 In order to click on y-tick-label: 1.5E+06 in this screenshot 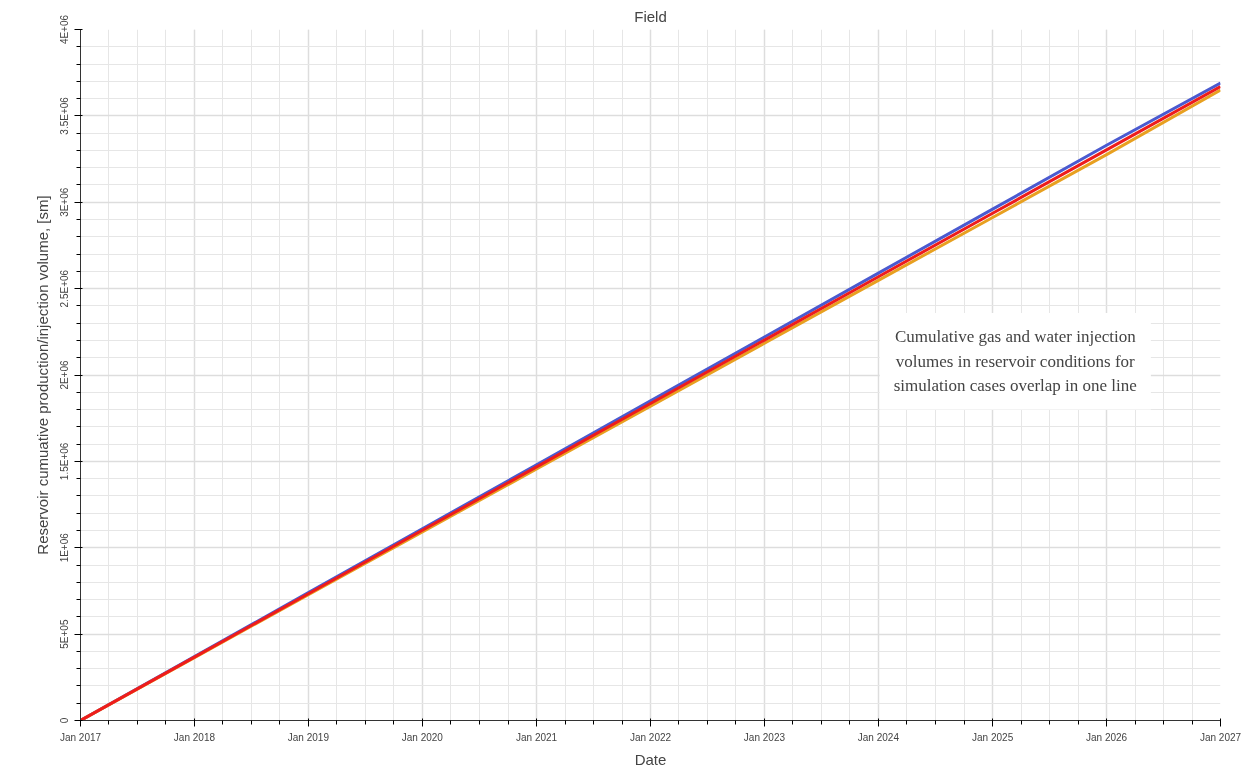, I will do `click(64, 461)`.